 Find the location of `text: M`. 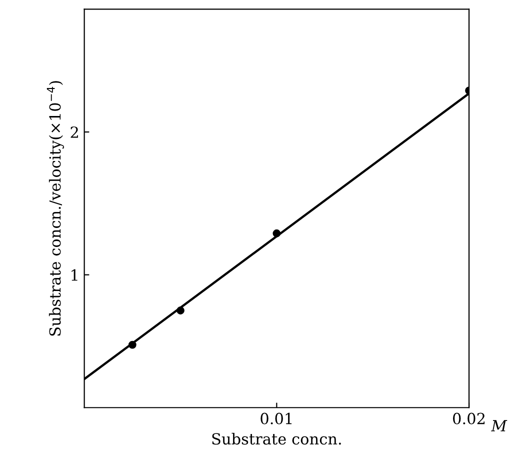

text: M is located at coordinates (499, 426).